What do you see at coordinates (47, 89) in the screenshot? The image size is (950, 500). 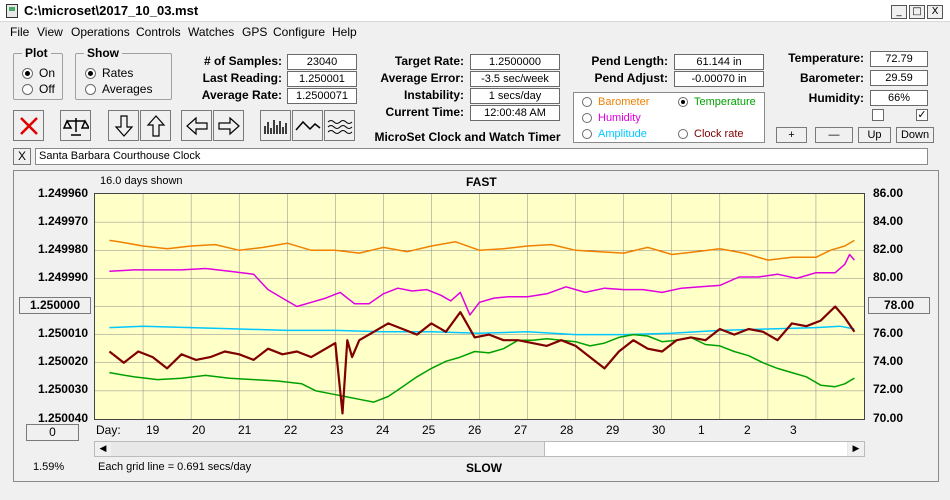 I see `plot-off-label: Off` at bounding box center [47, 89].